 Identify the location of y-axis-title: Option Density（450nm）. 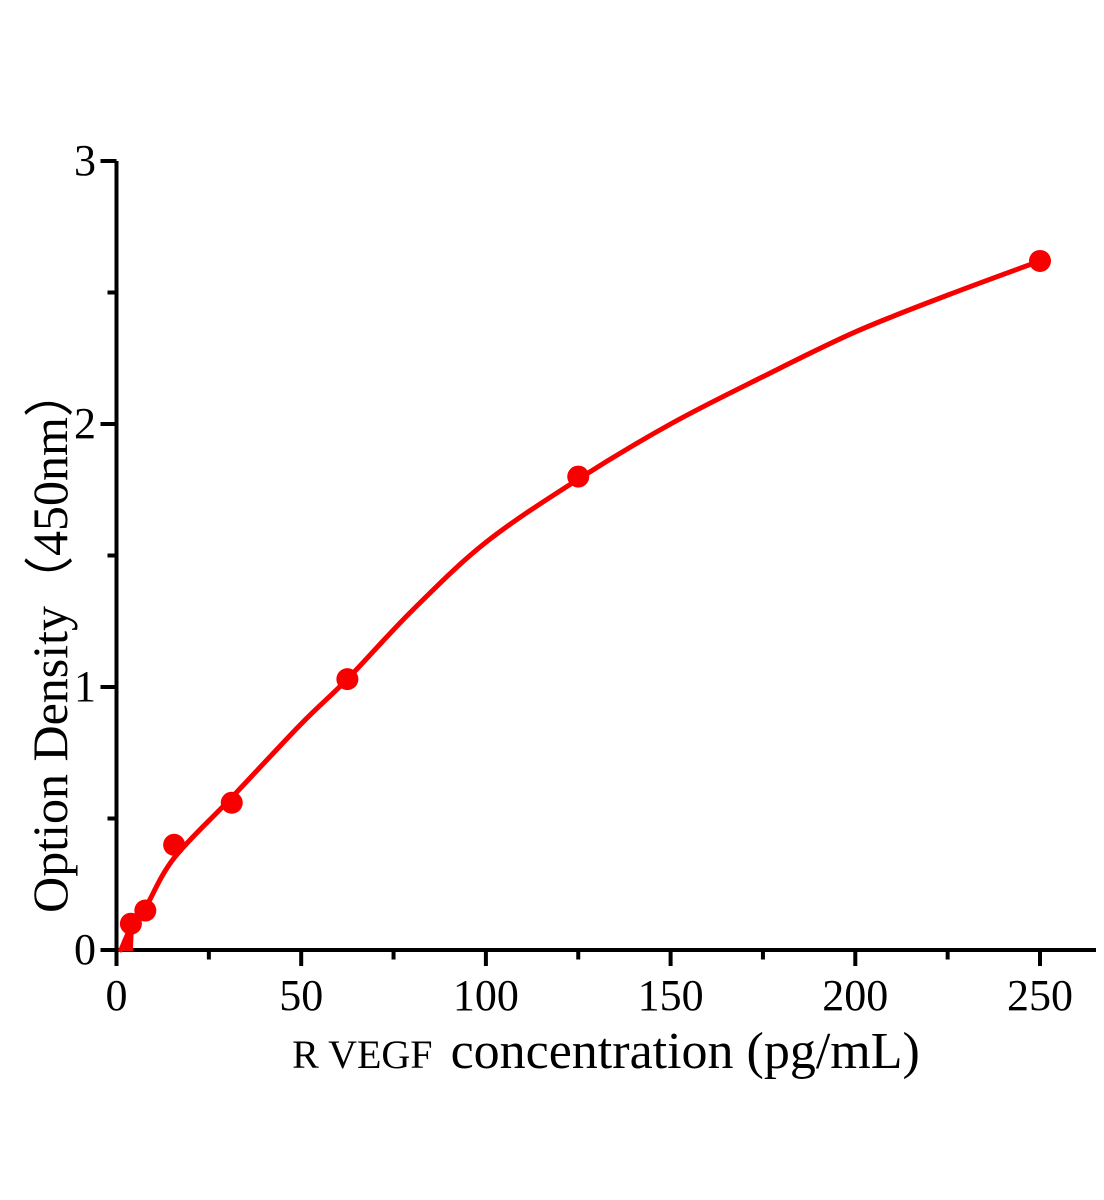
(50, 640).